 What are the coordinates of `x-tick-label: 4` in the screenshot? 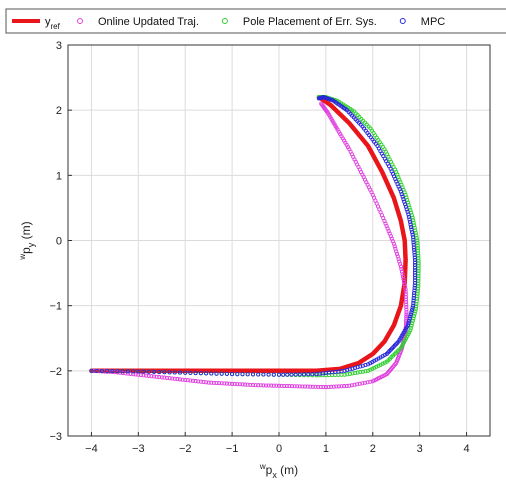 It's located at (466, 449).